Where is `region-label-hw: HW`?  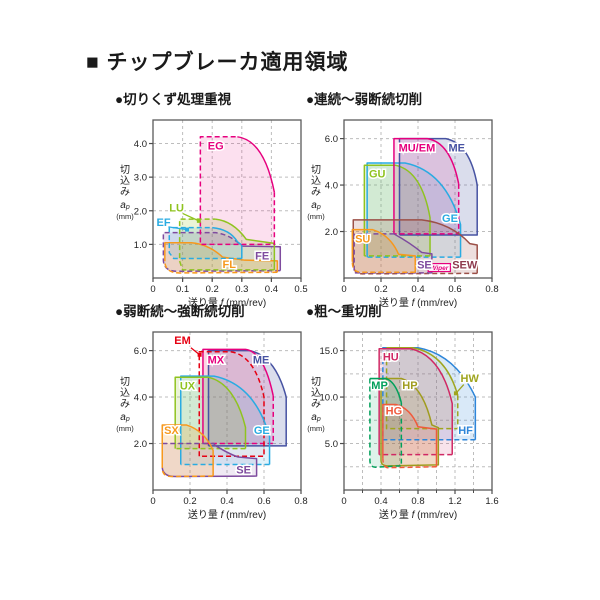
region-label-hw: HW is located at coordinates (470, 379).